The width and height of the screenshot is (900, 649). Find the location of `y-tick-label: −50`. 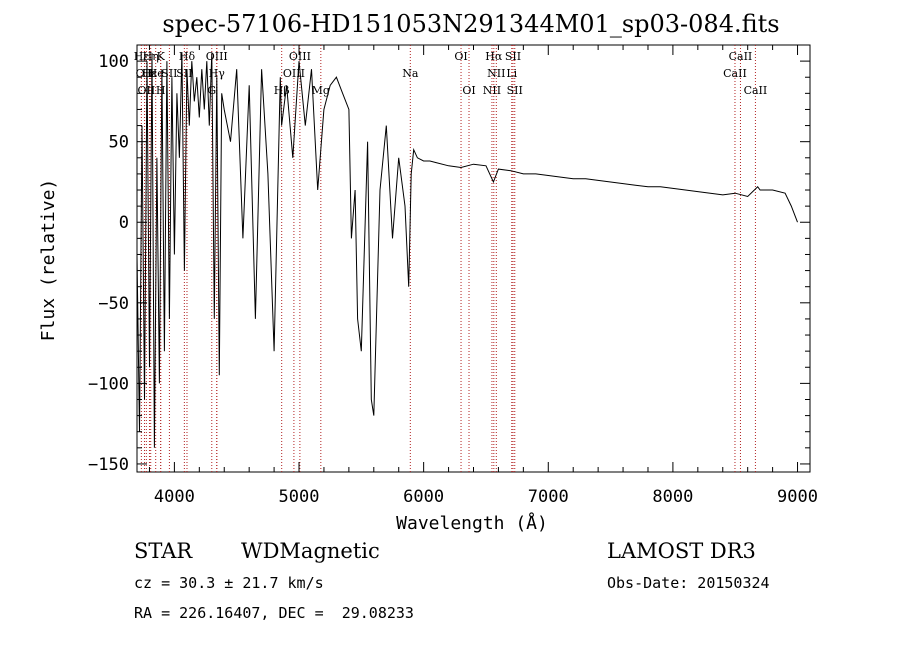

y-tick-label: −50 is located at coordinates (113, 304).